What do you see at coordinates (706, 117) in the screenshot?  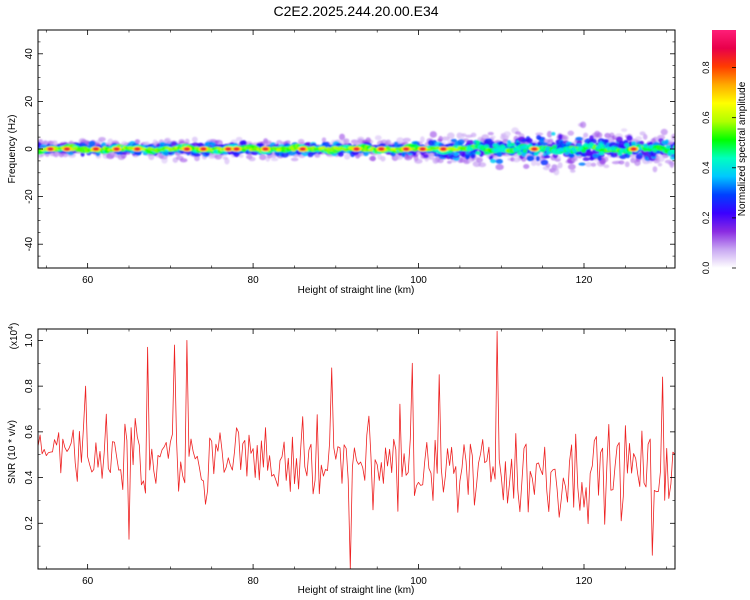 I see `colorbar-tick-label: 0.6` at bounding box center [706, 117].